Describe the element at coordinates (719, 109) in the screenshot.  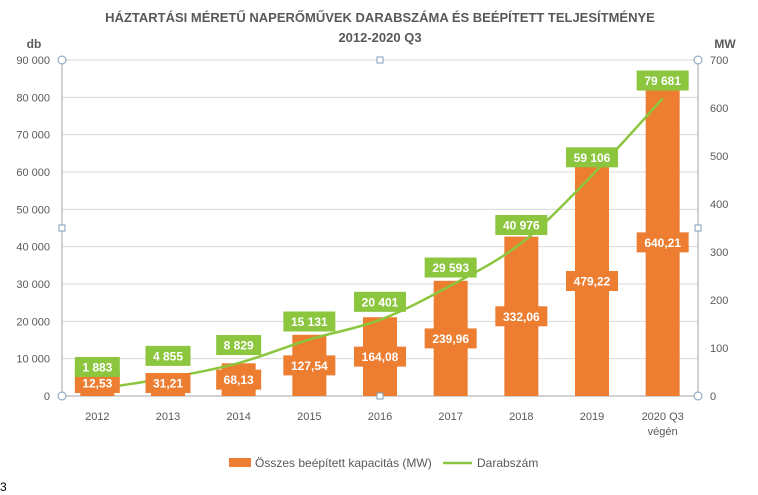
I see `right-tick-label: 600` at that location.